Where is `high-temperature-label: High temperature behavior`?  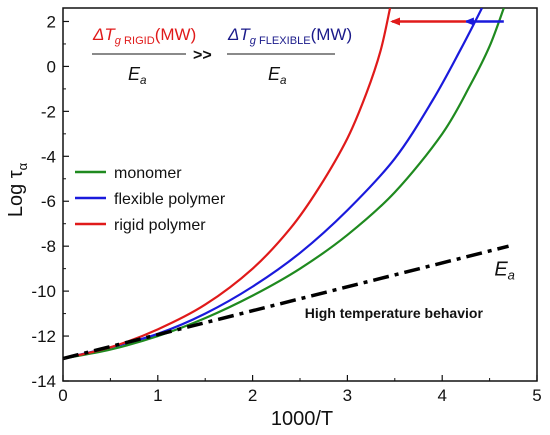 high-temperature-label: High temperature behavior is located at coordinates (394, 313).